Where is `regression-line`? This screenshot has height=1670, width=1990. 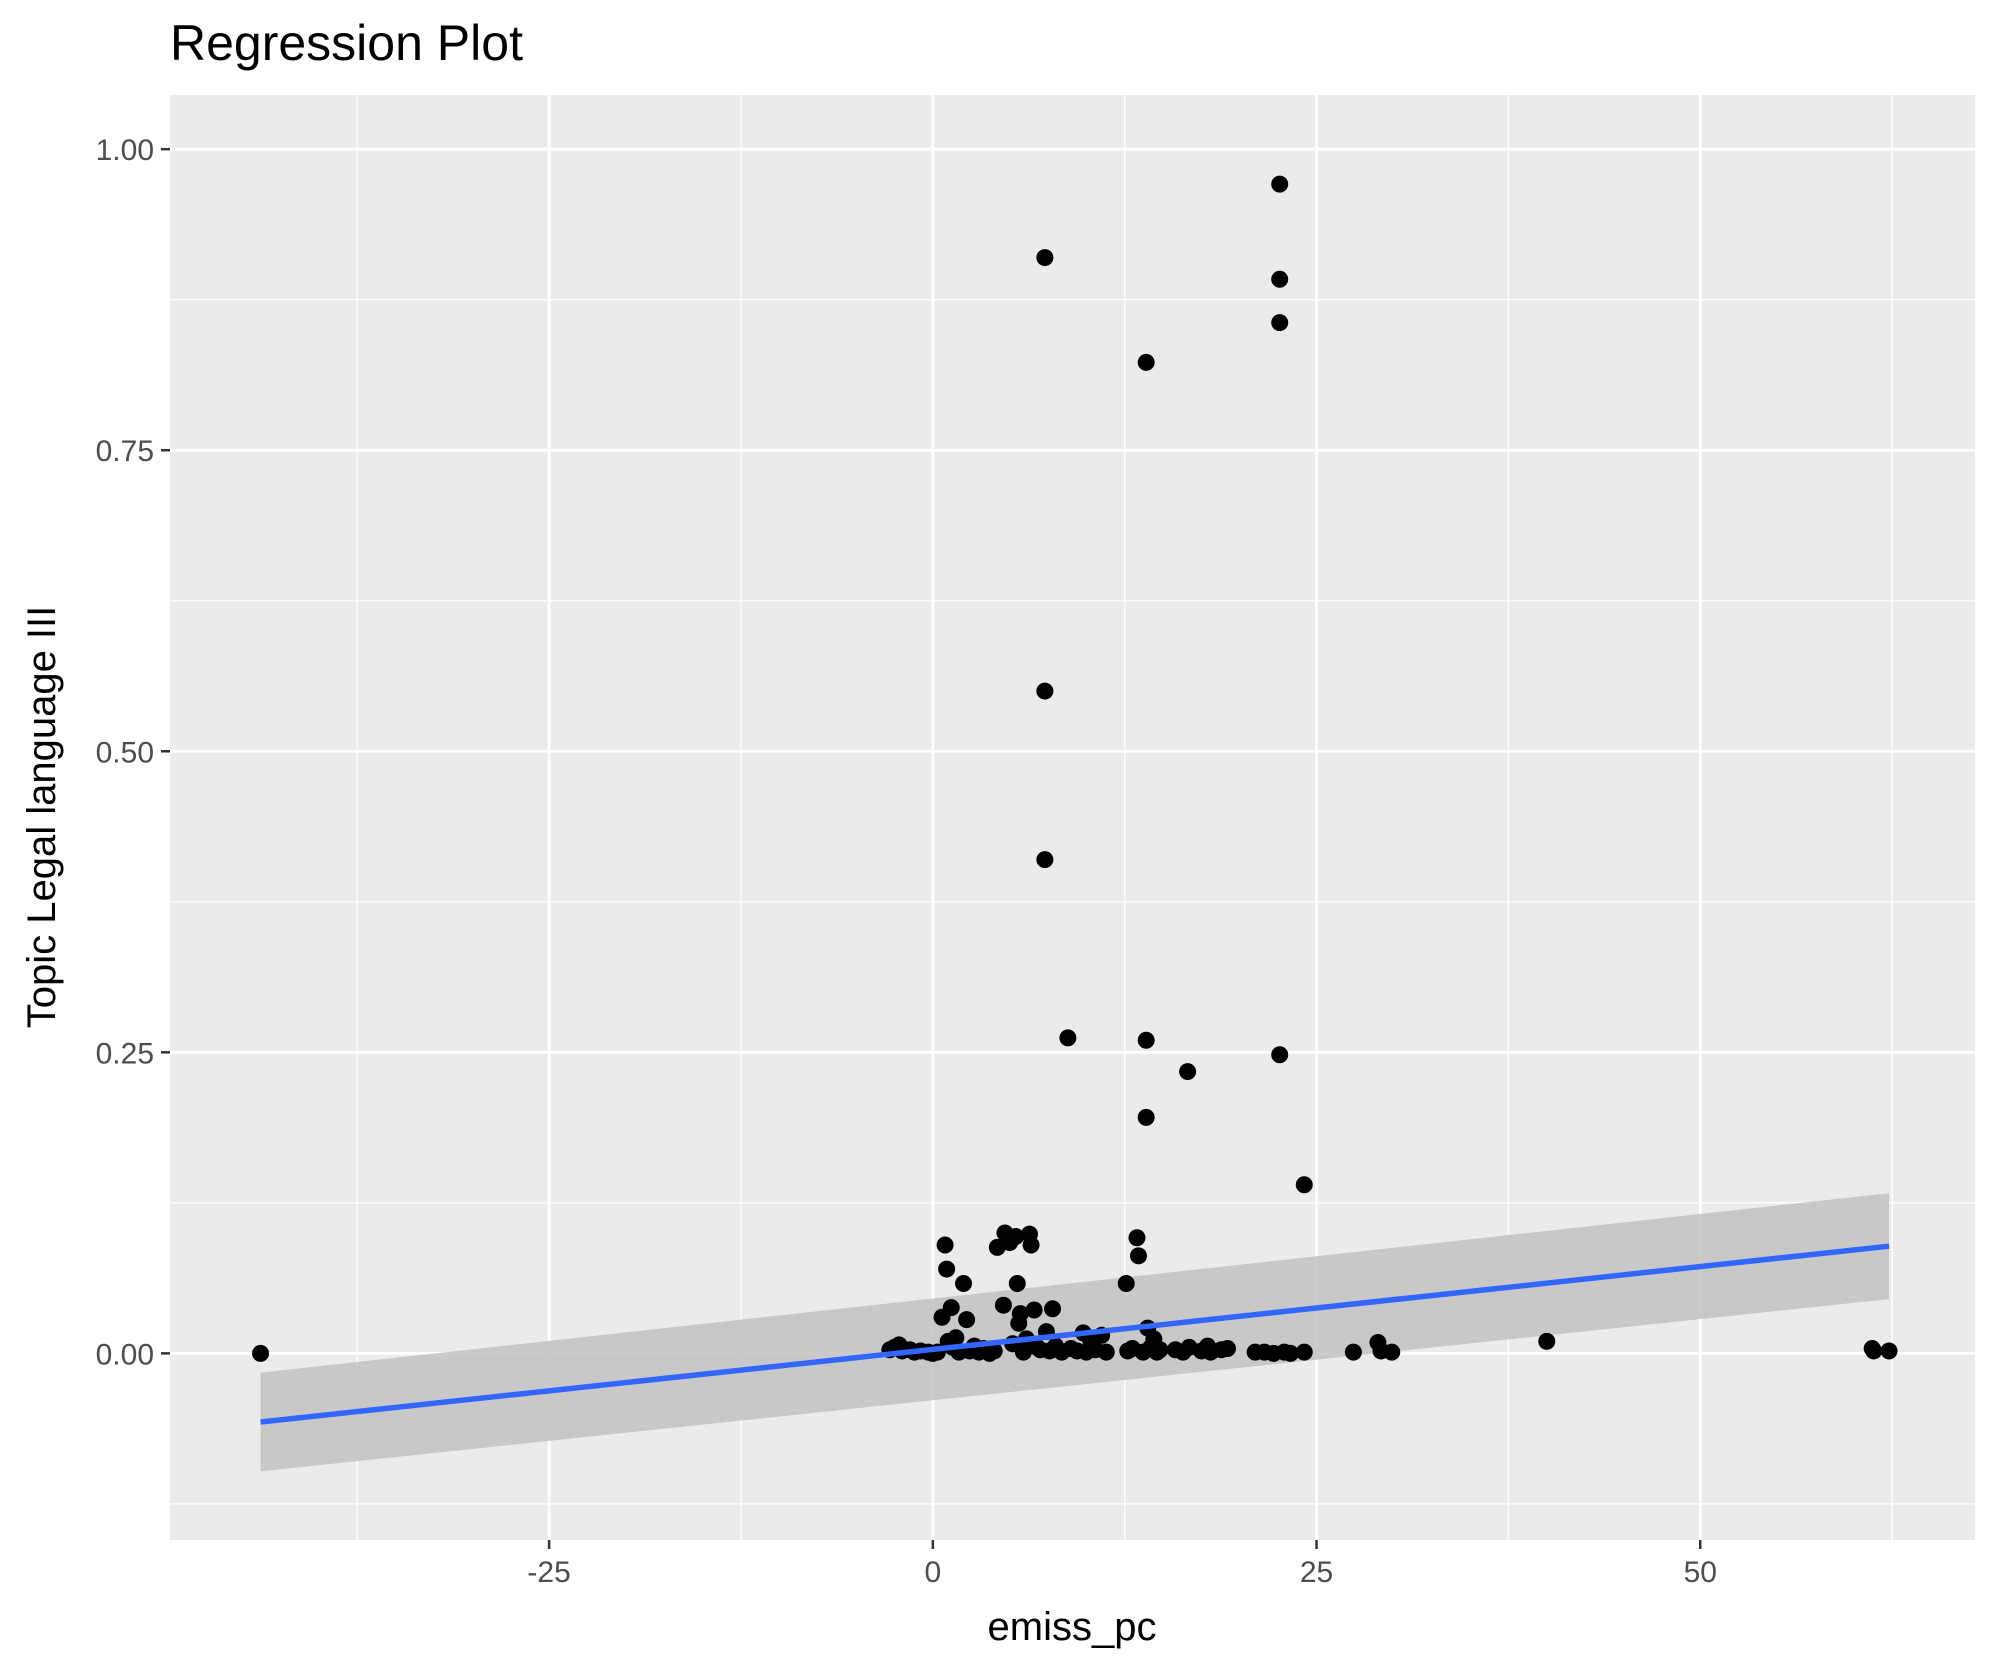
regression-line is located at coordinates (1075, 1334).